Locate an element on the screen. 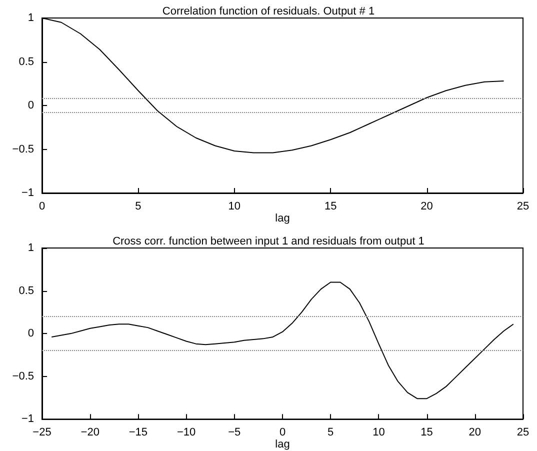 This screenshot has height=451, width=537. x-tick-label: −15 is located at coordinates (138, 432).